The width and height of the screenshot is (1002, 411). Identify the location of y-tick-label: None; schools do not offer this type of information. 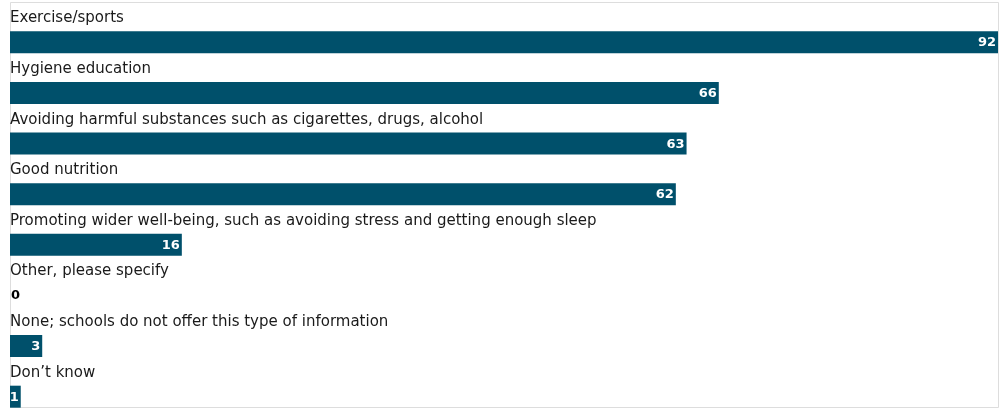
(199, 321).